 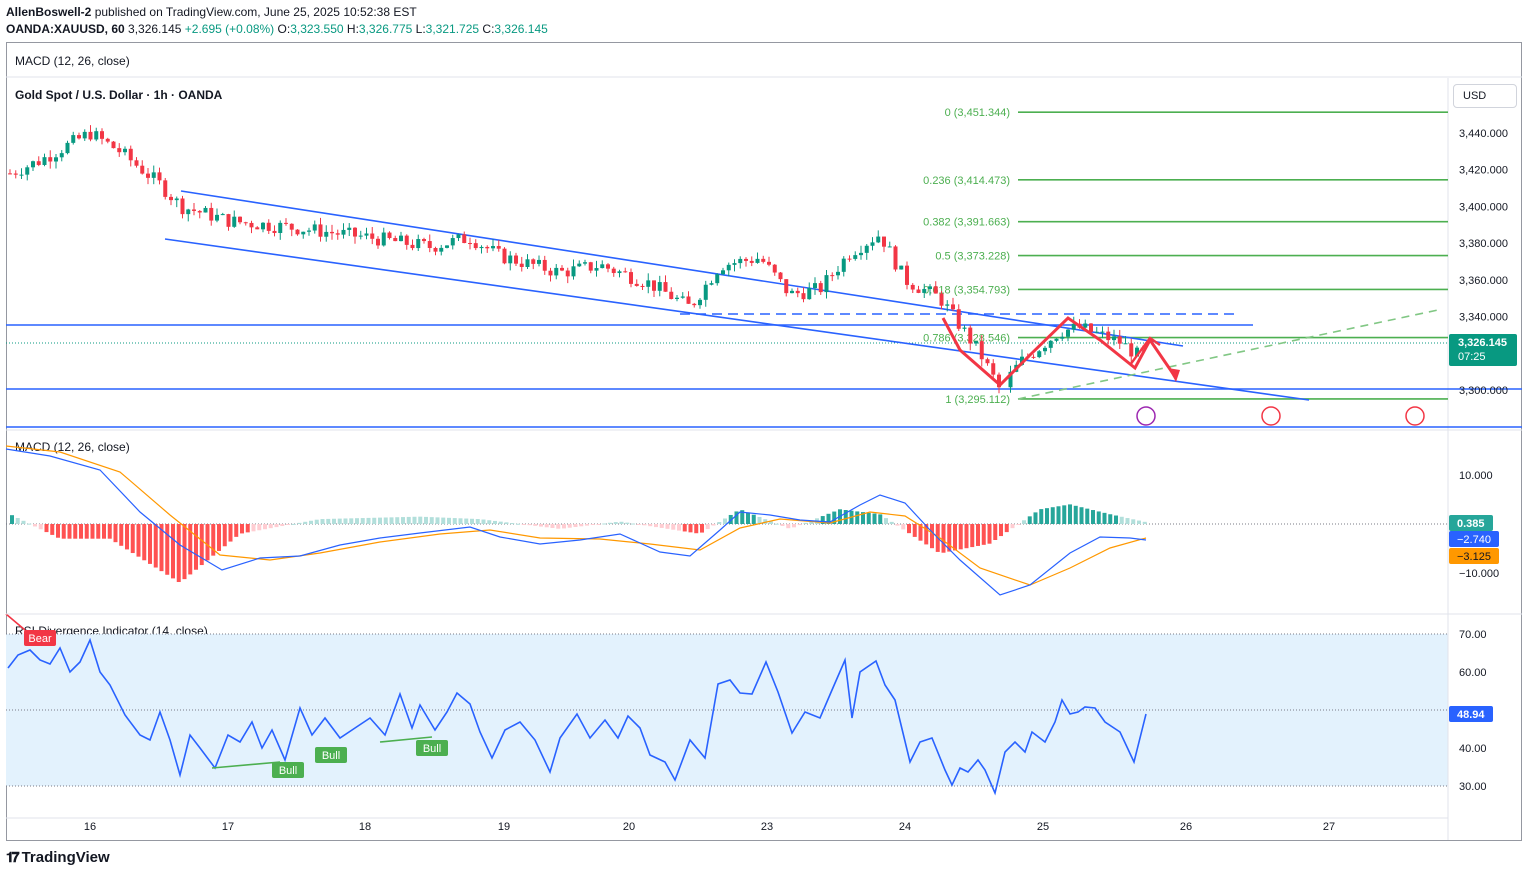 I want to click on zigzag-projection, so click(x=1059, y=352).